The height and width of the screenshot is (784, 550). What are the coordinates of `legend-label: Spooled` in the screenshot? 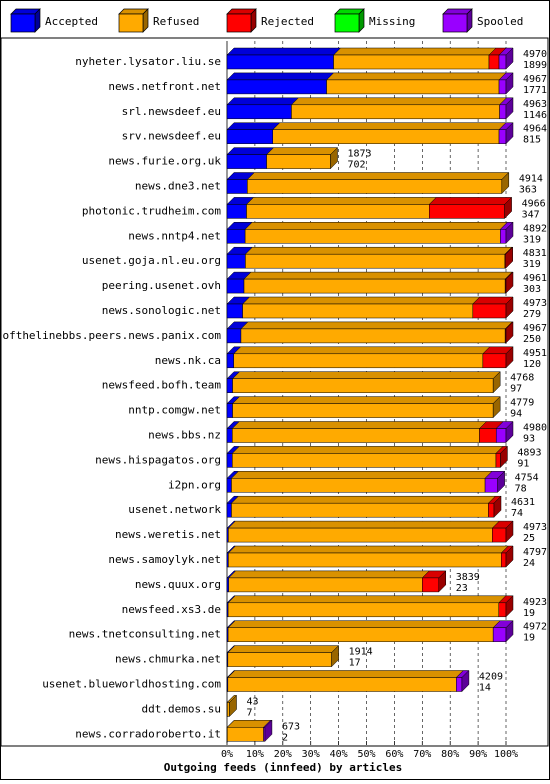 It's located at (500, 21).